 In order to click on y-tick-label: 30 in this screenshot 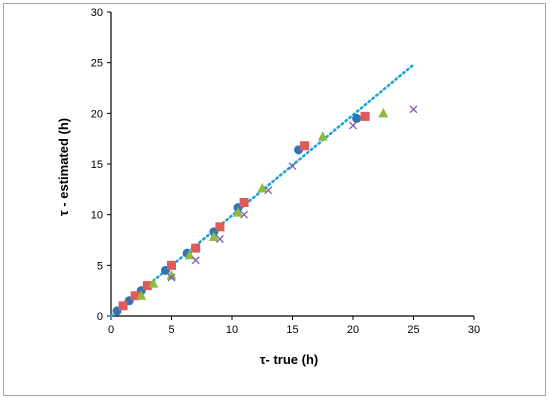, I will do `click(97, 13)`.